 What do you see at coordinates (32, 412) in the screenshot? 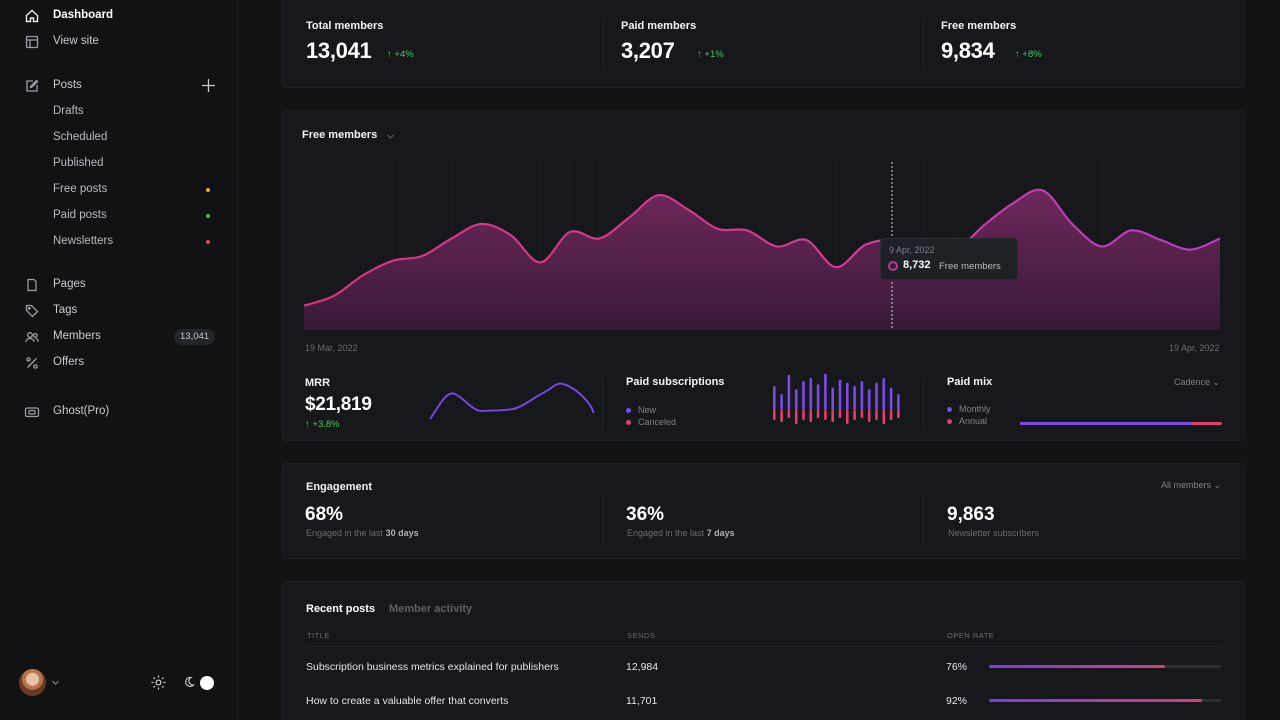
I see `ghost-pro-icon` at bounding box center [32, 412].